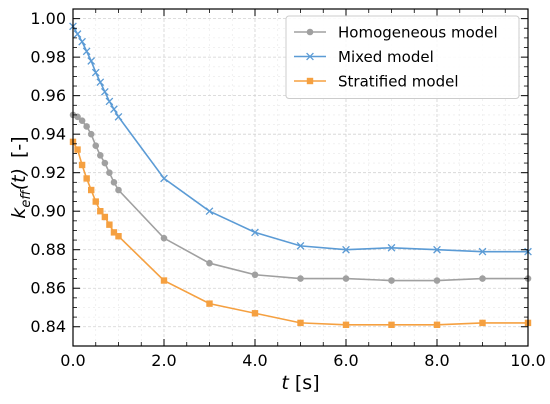  What do you see at coordinates (48, 172) in the screenshot?
I see `y-tick-label: 0.92` at bounding box center [48, 172].